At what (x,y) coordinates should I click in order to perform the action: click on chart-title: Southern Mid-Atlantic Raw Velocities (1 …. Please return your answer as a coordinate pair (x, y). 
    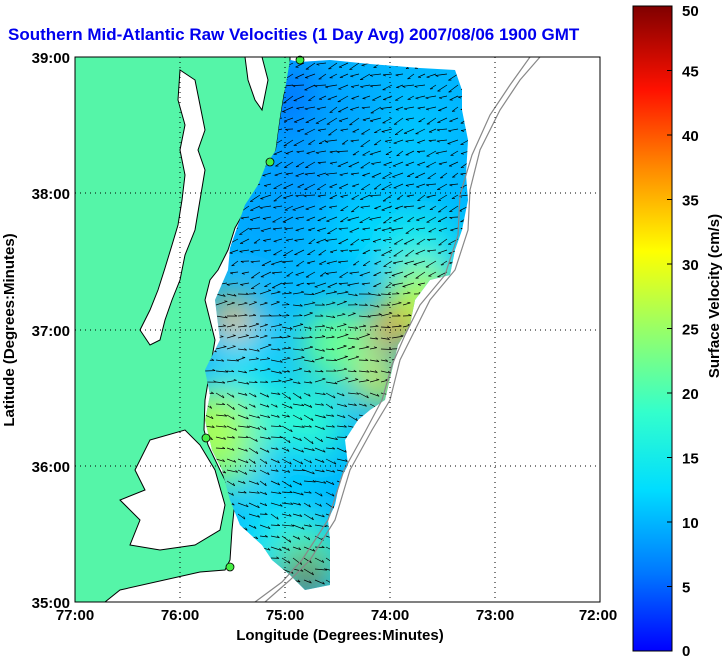
    Looking at the image, I should click on (294, 34).